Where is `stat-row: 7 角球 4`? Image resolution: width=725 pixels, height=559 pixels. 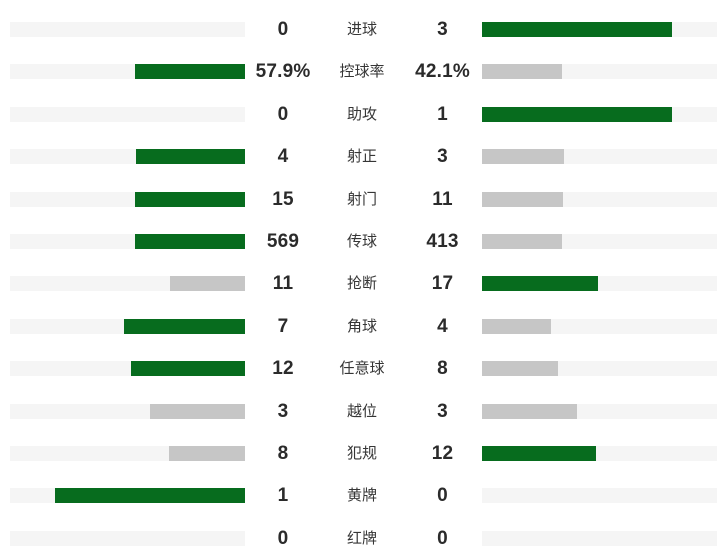
stat-row: 7 角球 4 is located at coordinates (362, 326).